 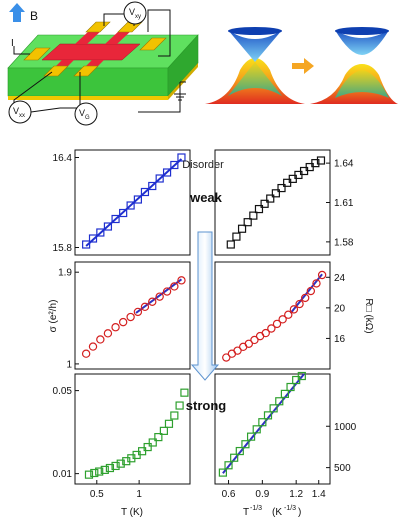 I want to click on y-tick-label: 1.61, so click(x=344, y=203).